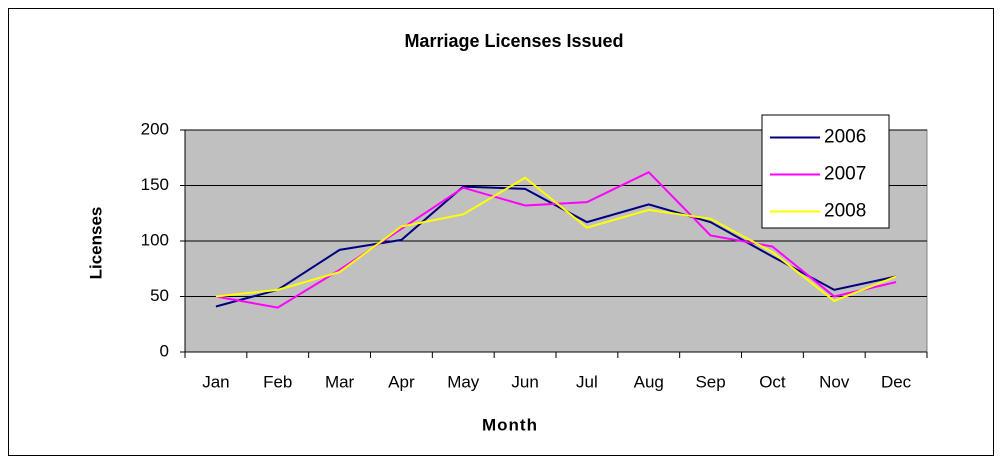  I want to click on legend-label: 2008, so click(845, 211).